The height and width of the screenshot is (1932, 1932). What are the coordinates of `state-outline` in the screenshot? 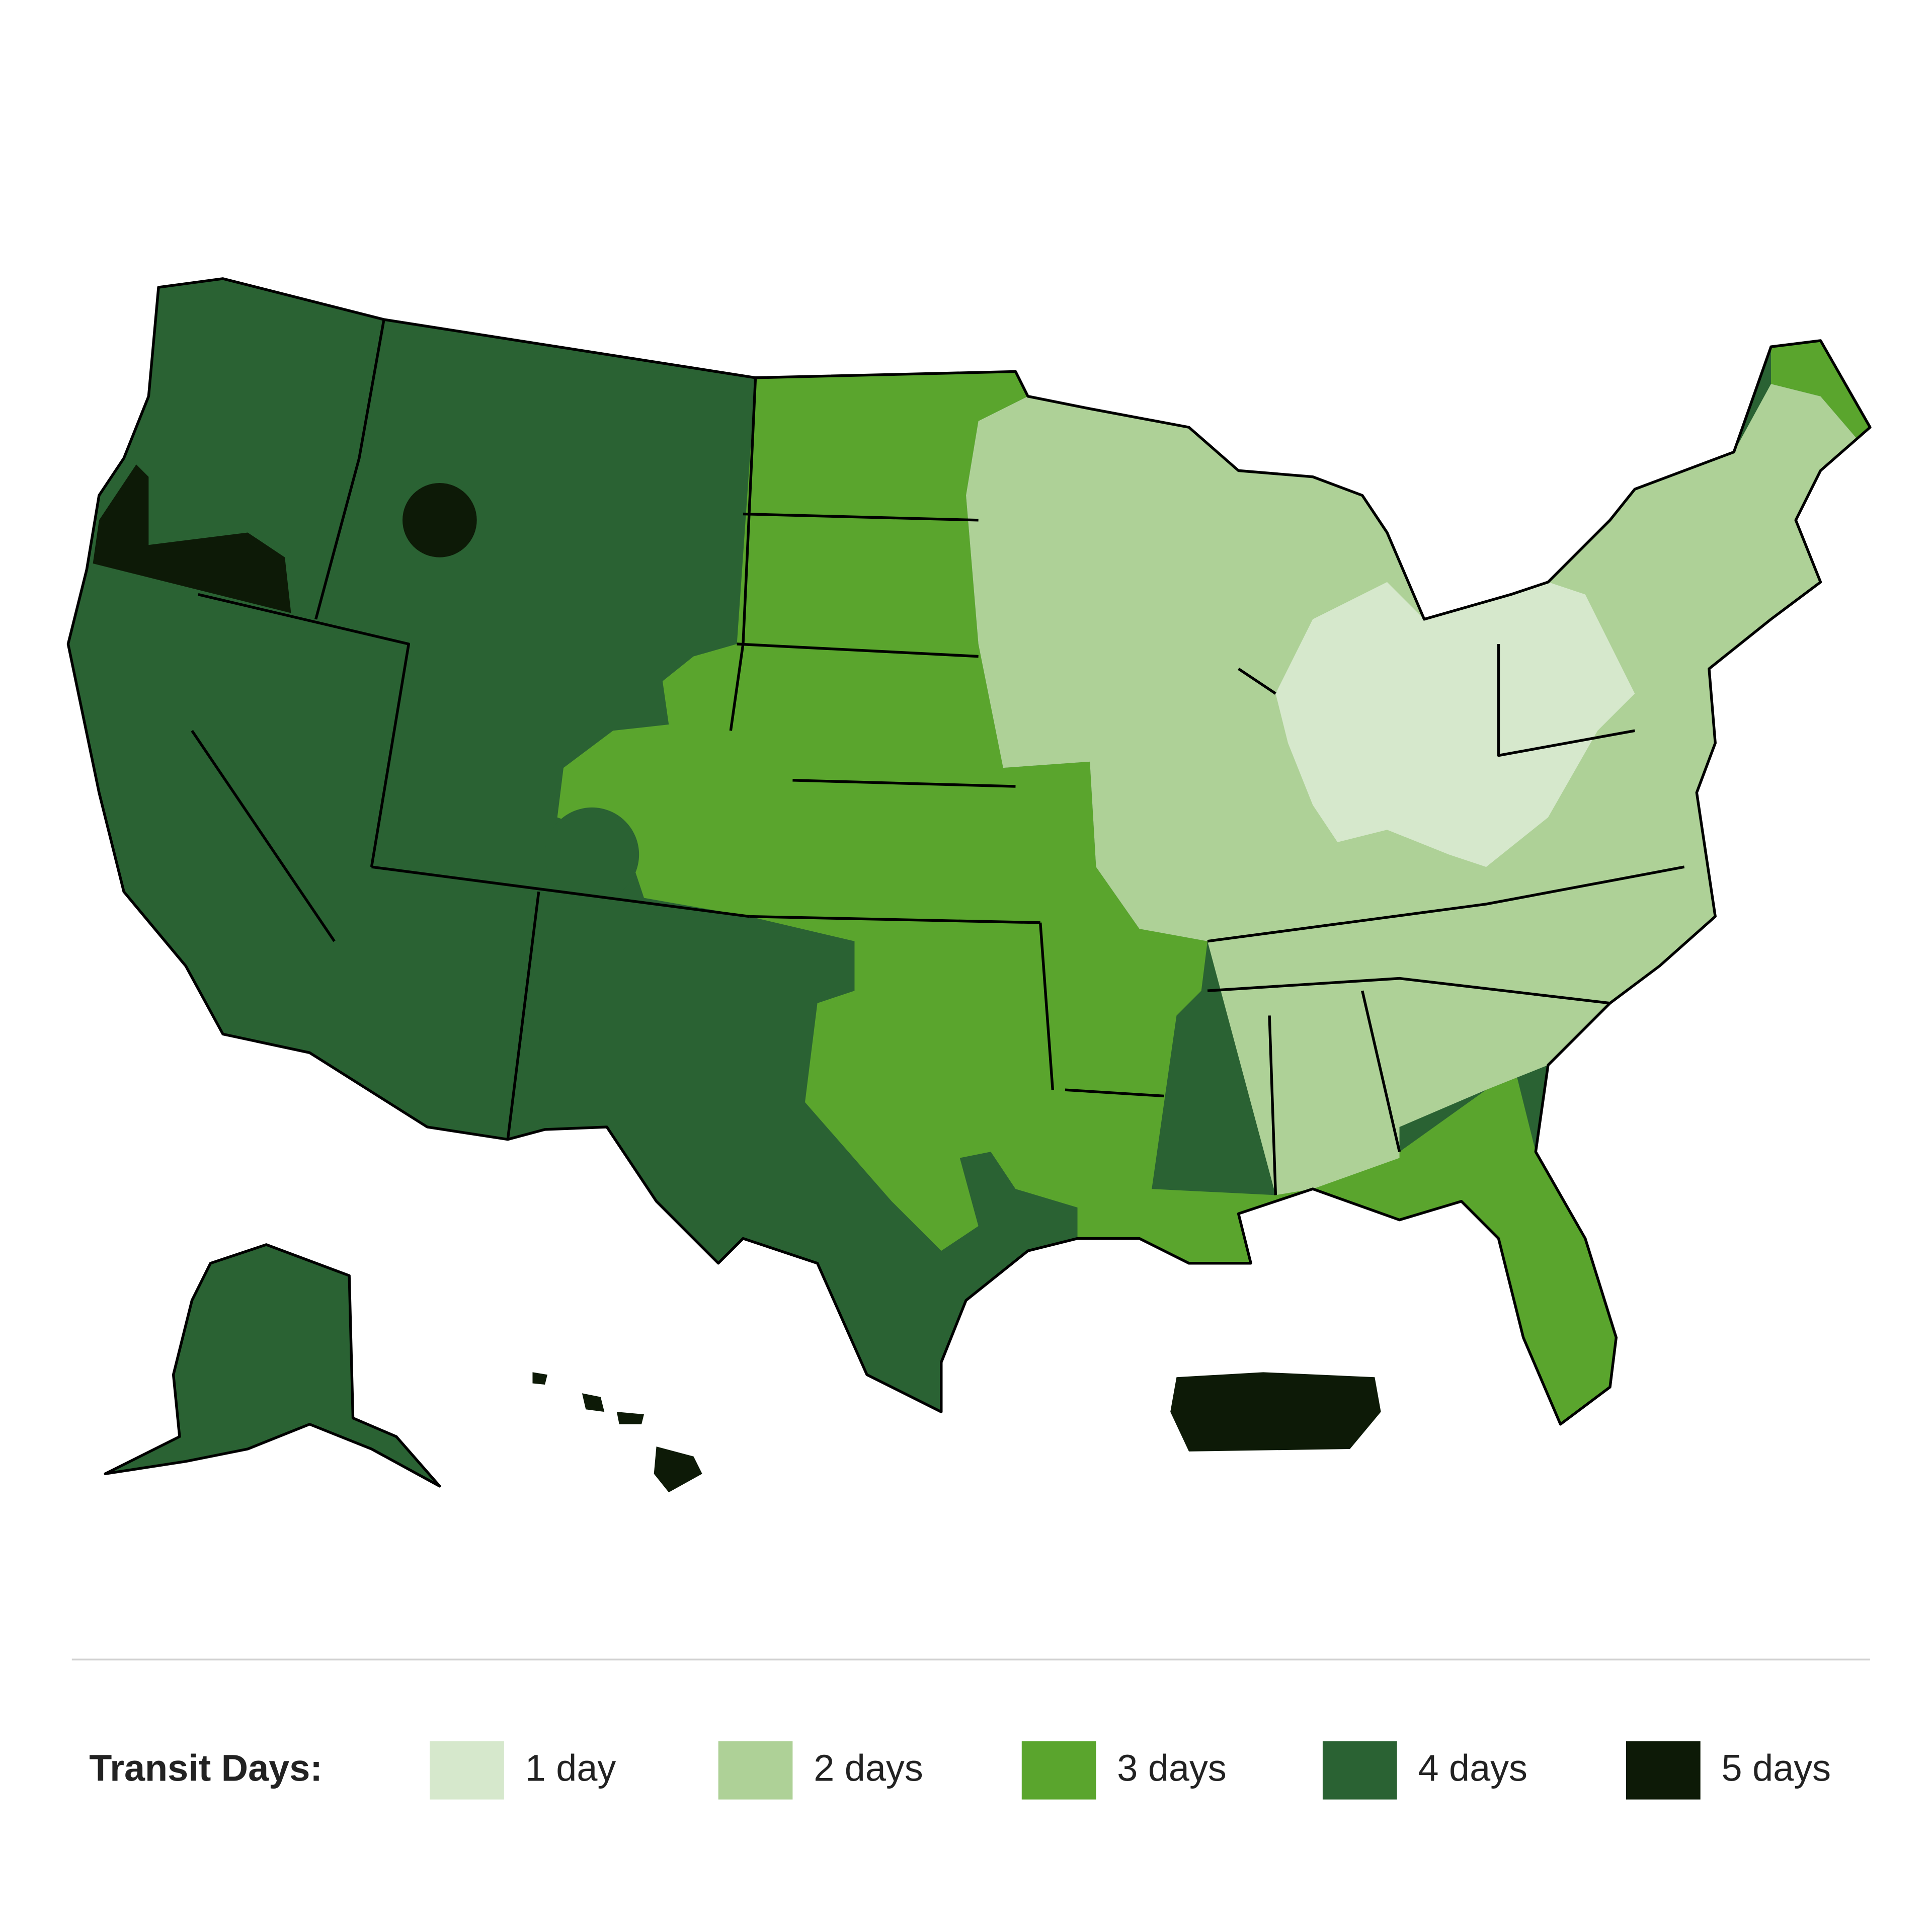 It's located at (273, 1365).